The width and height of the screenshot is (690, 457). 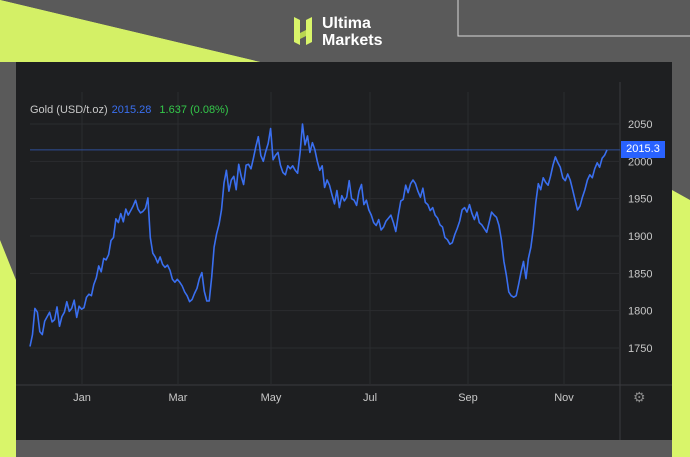 I want to click on y-tick-label: 1950, so click(x=640, y=200).